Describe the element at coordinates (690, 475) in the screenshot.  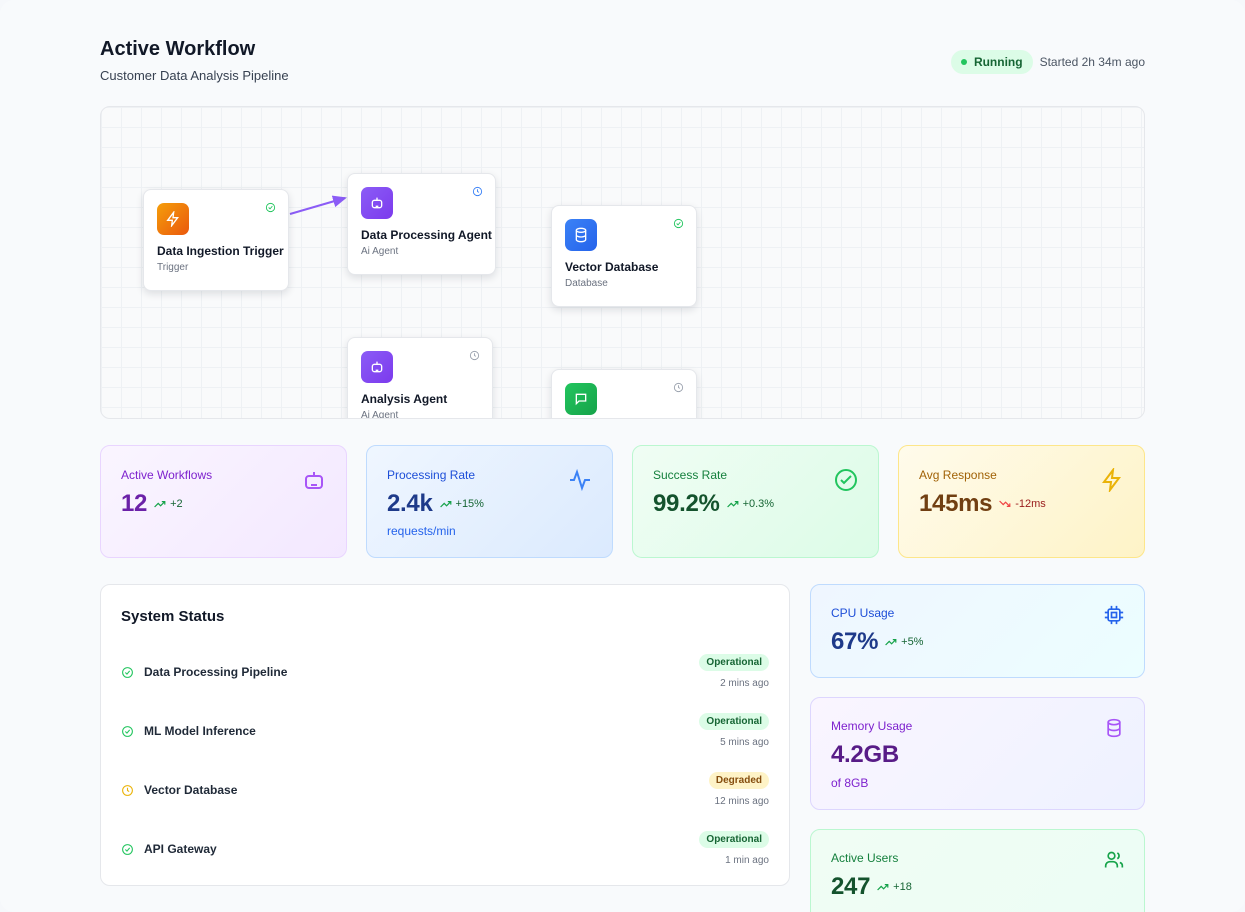
I see `metric-label: Success Rate` at that location.